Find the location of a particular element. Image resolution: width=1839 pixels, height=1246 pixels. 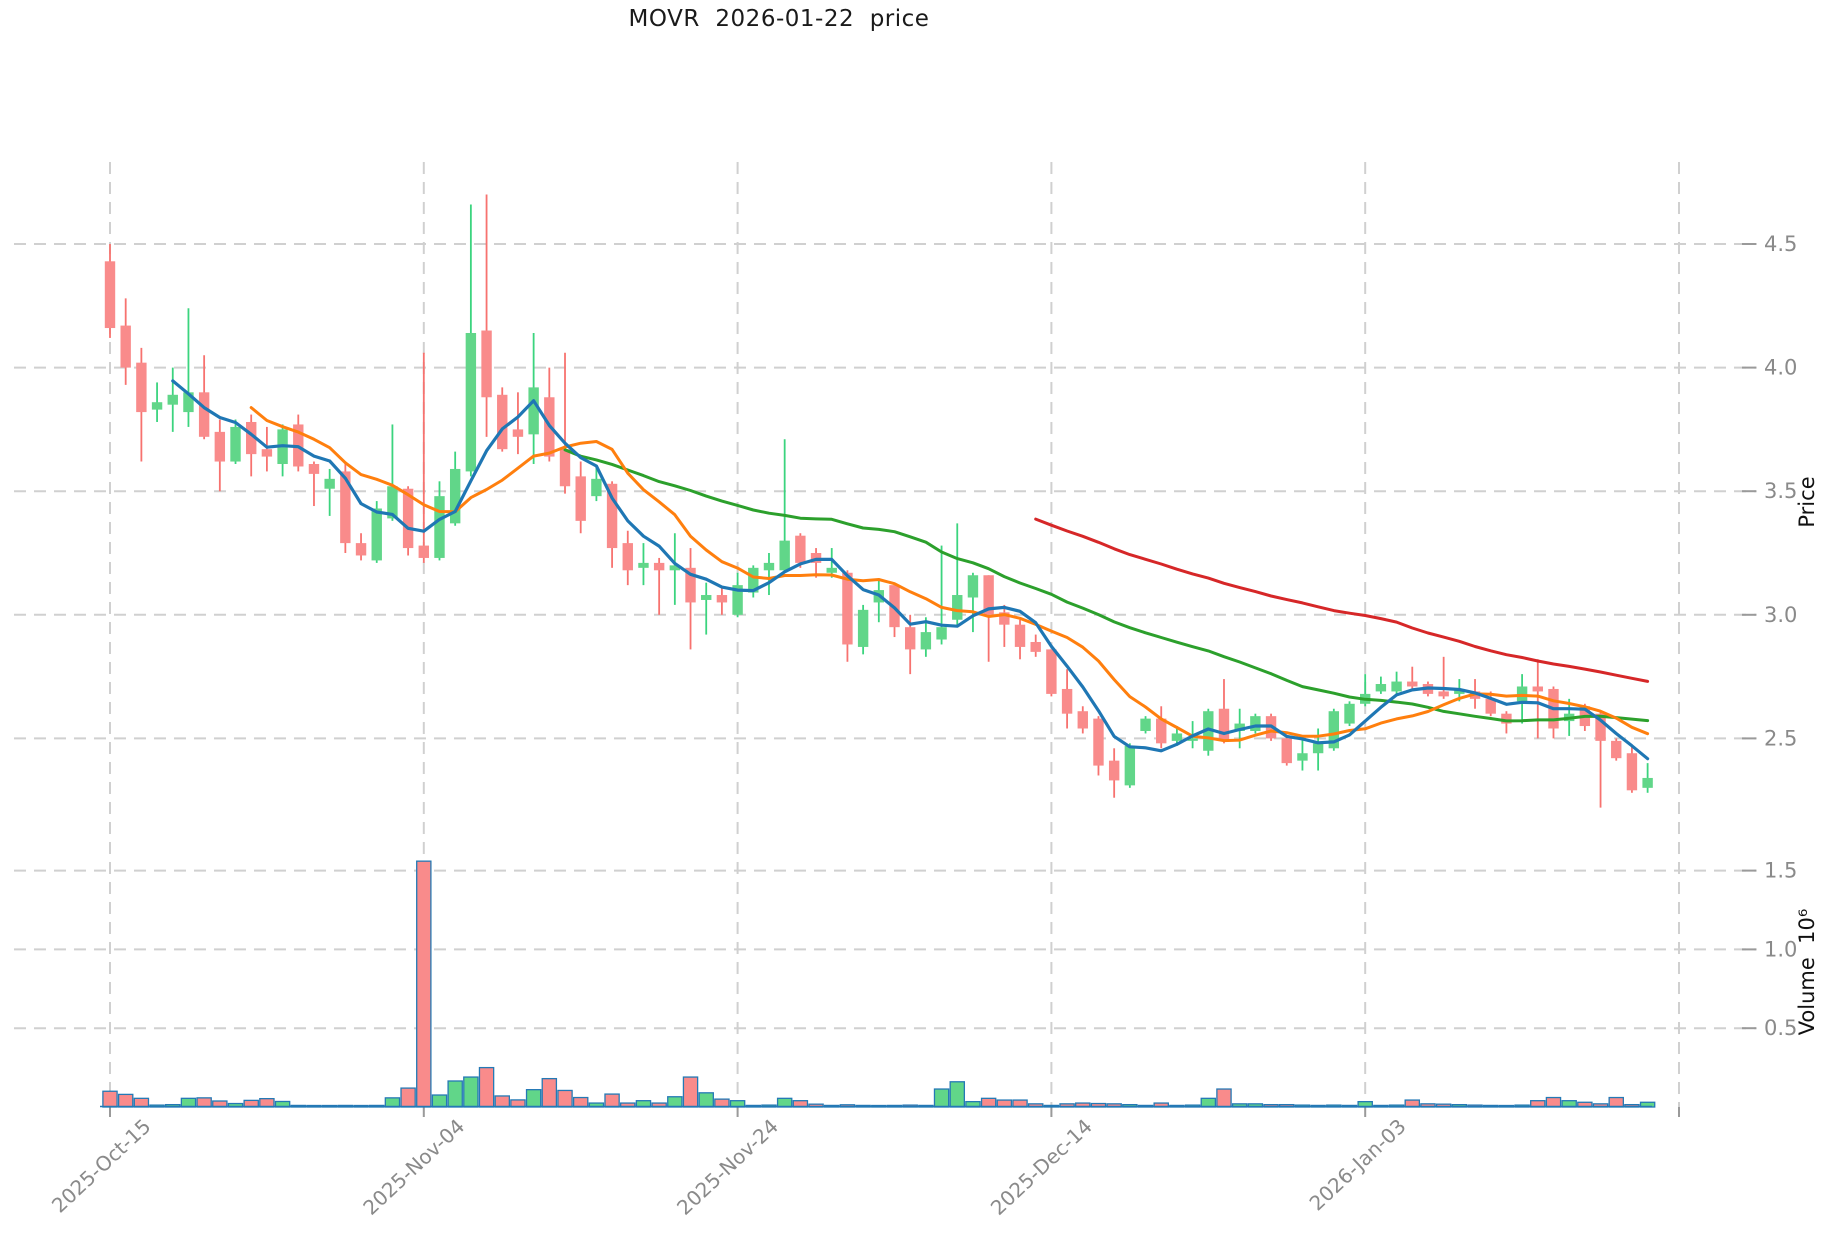

volume-tick-label: 1.0 is located at coordinates (1780, 949).